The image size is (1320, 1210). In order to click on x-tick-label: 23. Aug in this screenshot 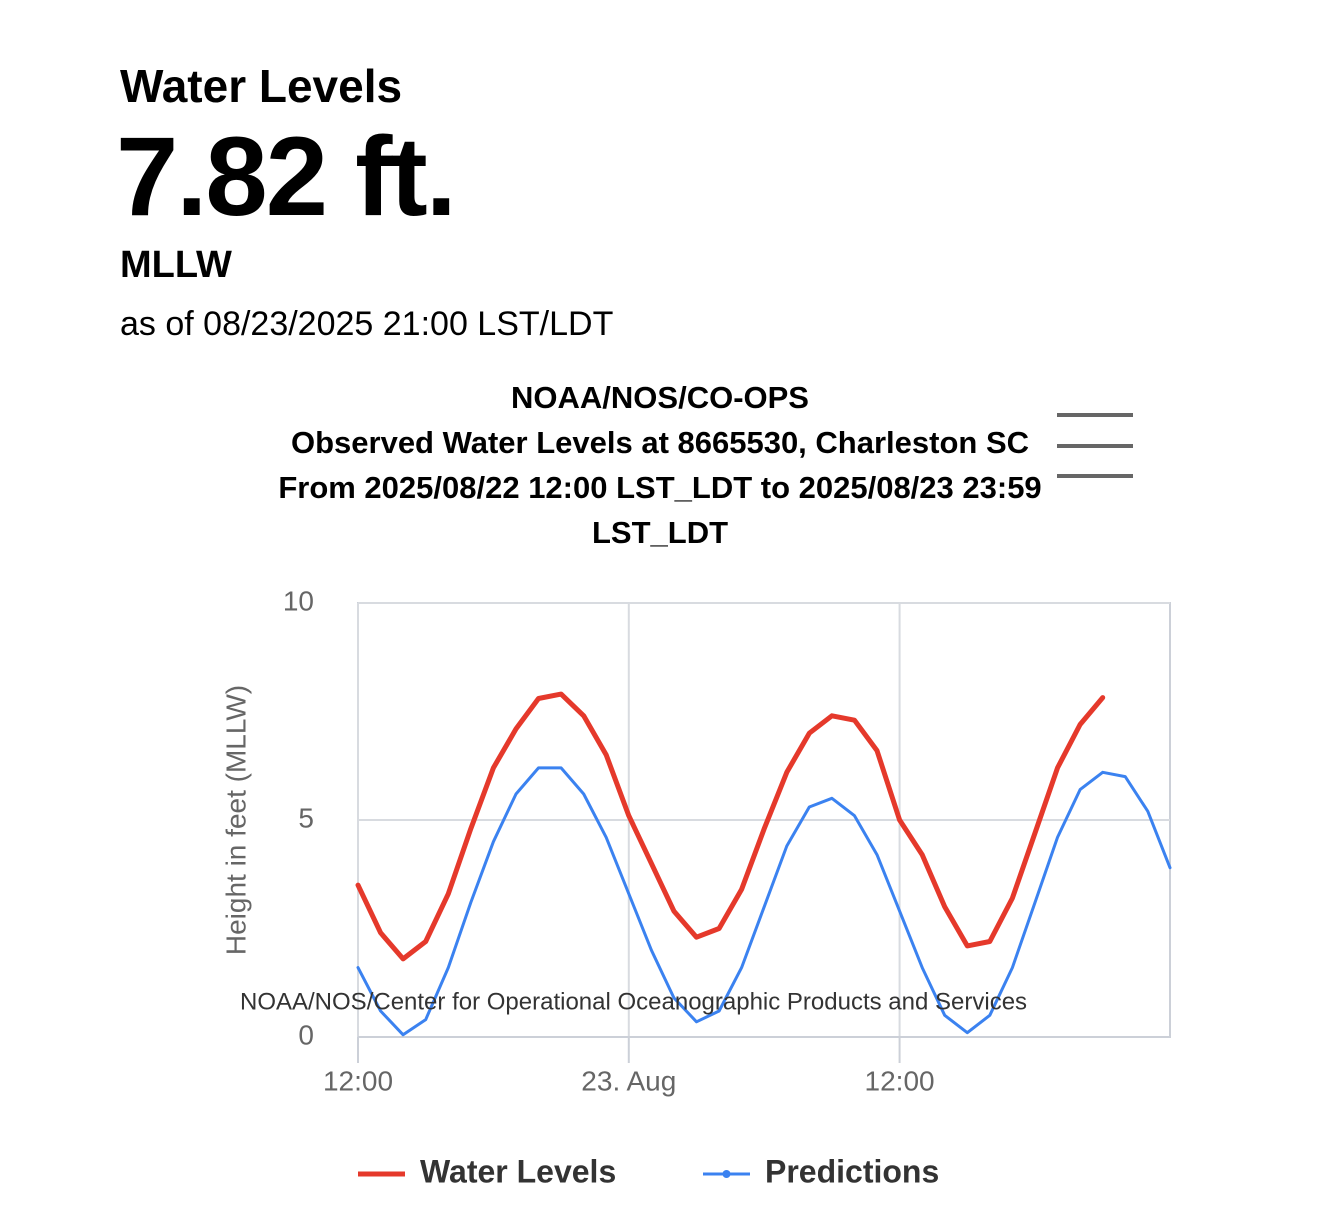, I will do `click(628, 1080)`.